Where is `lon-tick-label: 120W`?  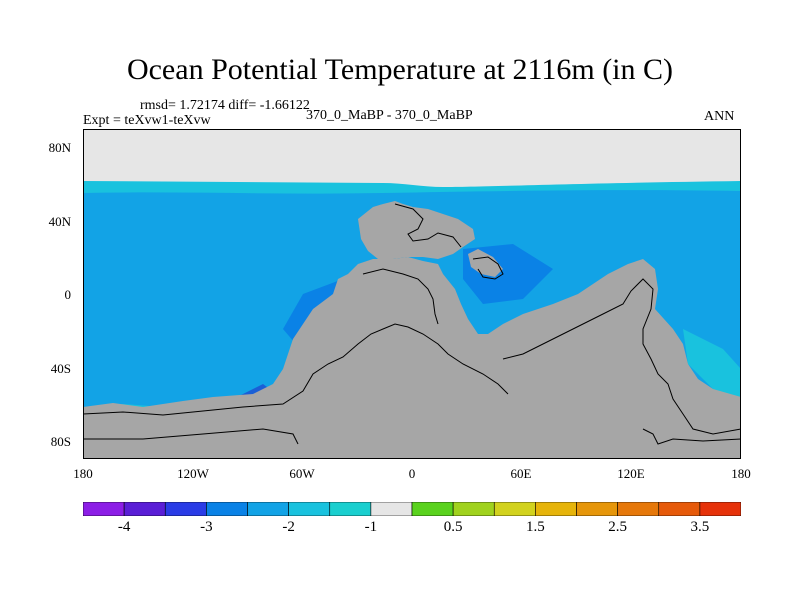
lon-tick-label: 120W is located at coordinates (193, 473).